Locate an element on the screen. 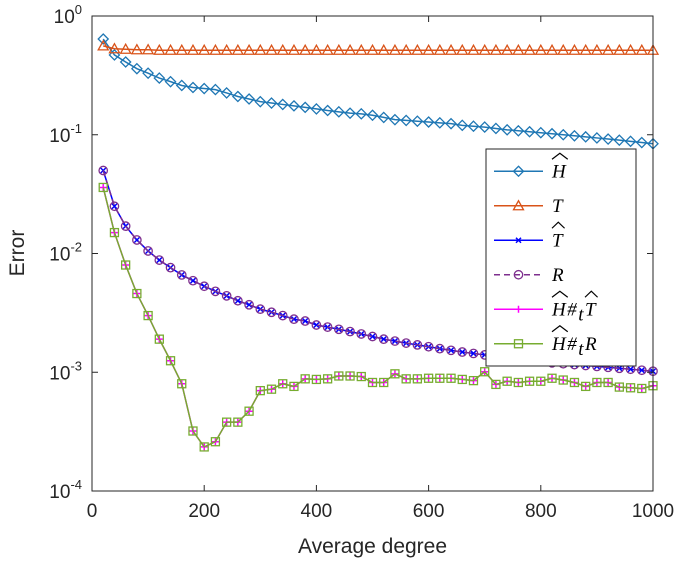 This screenshot has width=677, height=562. legend-label-4-0: H is located at coordinates (559, 309).